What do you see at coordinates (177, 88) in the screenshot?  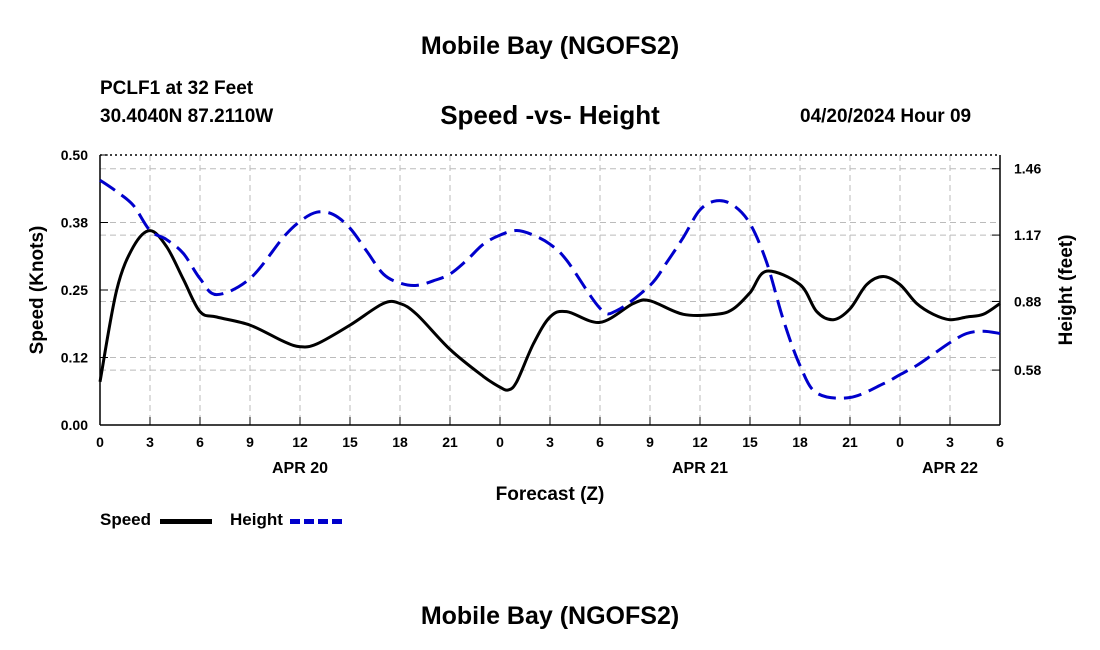 I see `station-label: PCLF1 at 32 Feet` at bounding box center [177, 88].